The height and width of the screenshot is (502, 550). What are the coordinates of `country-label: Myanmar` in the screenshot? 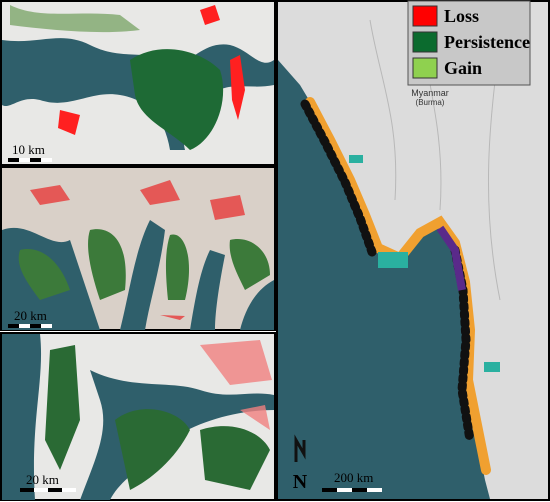 It's located at (430, 93).